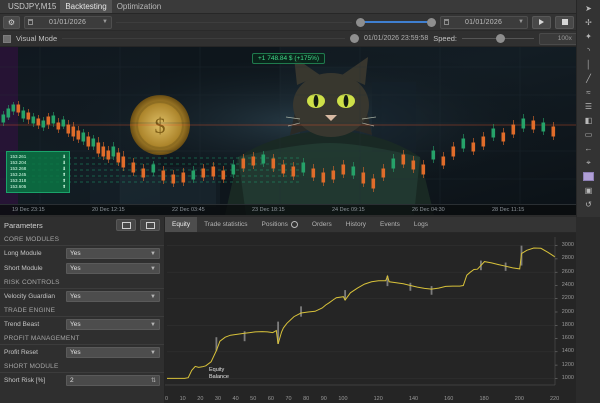 The height and width of the screenshot is (403, 600). What do you see at coordinates (356, 224) in the screenshot?
I see `tab-history: History` at bounding box center [356, 224].